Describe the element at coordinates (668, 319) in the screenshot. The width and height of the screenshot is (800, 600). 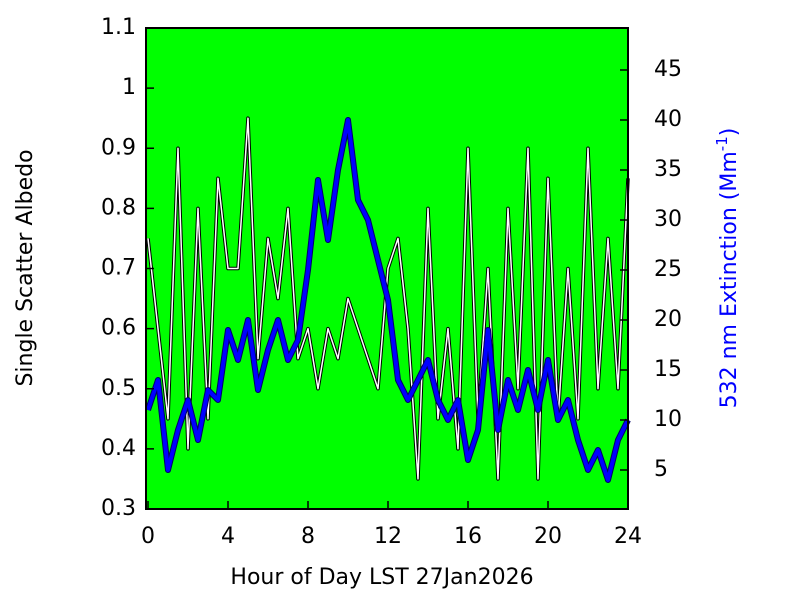
I see `y2-tick-label: 20` at that location.